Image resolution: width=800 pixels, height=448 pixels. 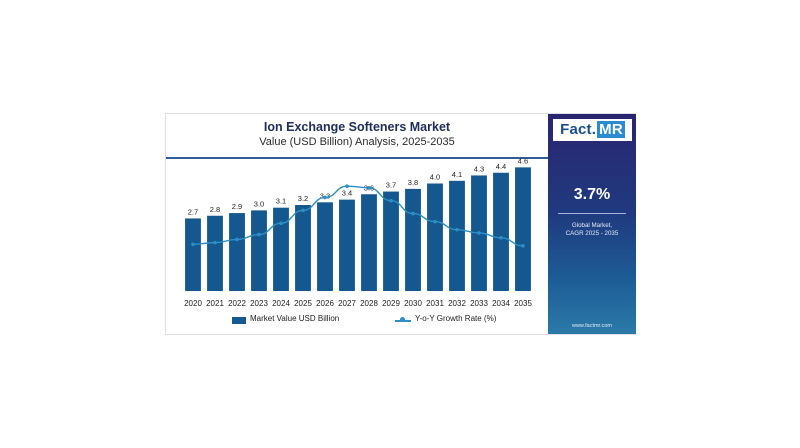 I want to click on growth-line, so click(x=358, y=216).